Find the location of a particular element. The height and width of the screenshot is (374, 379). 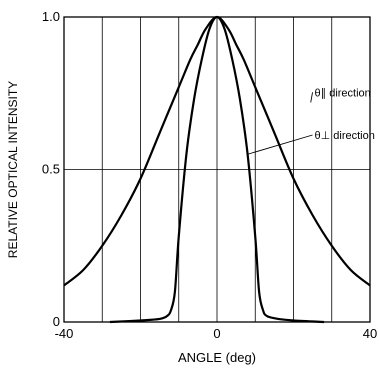

x-tick-label: 40 is located at coordinates (370, 333).